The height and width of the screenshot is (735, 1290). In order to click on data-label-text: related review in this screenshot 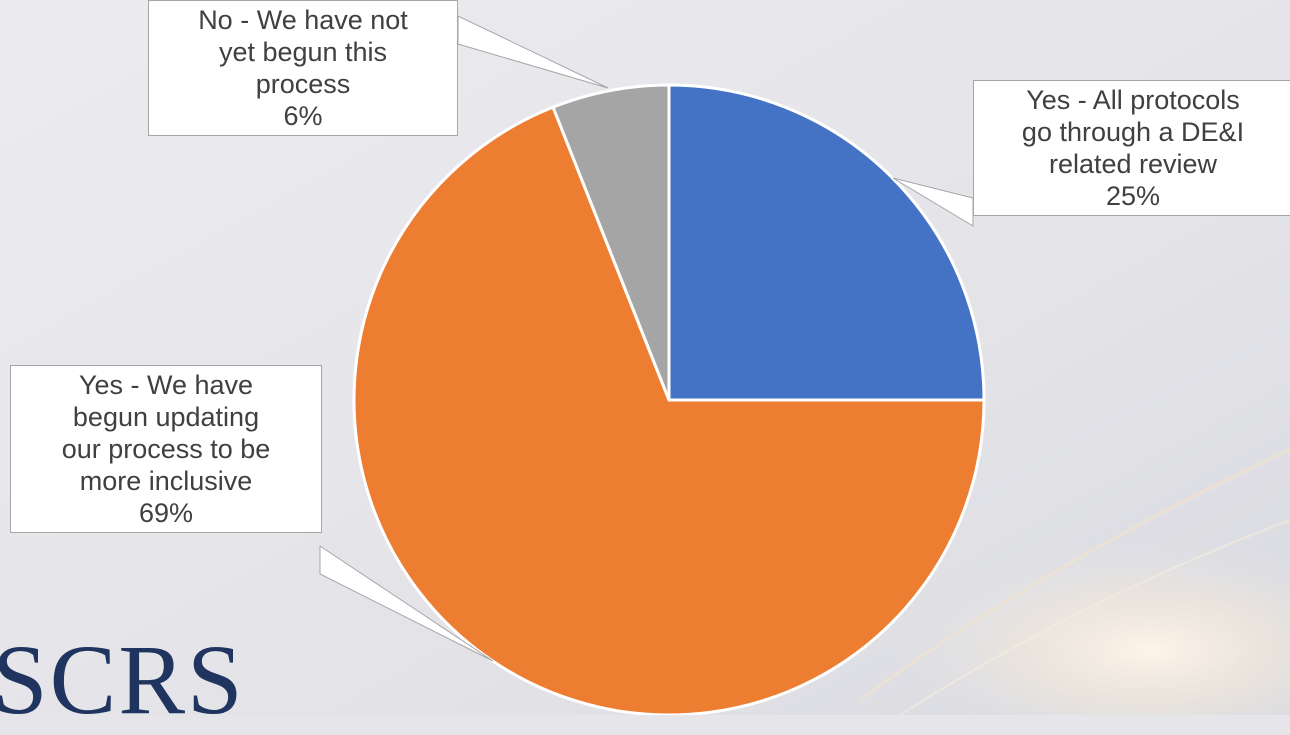, I will do `click(1133, 164)`.